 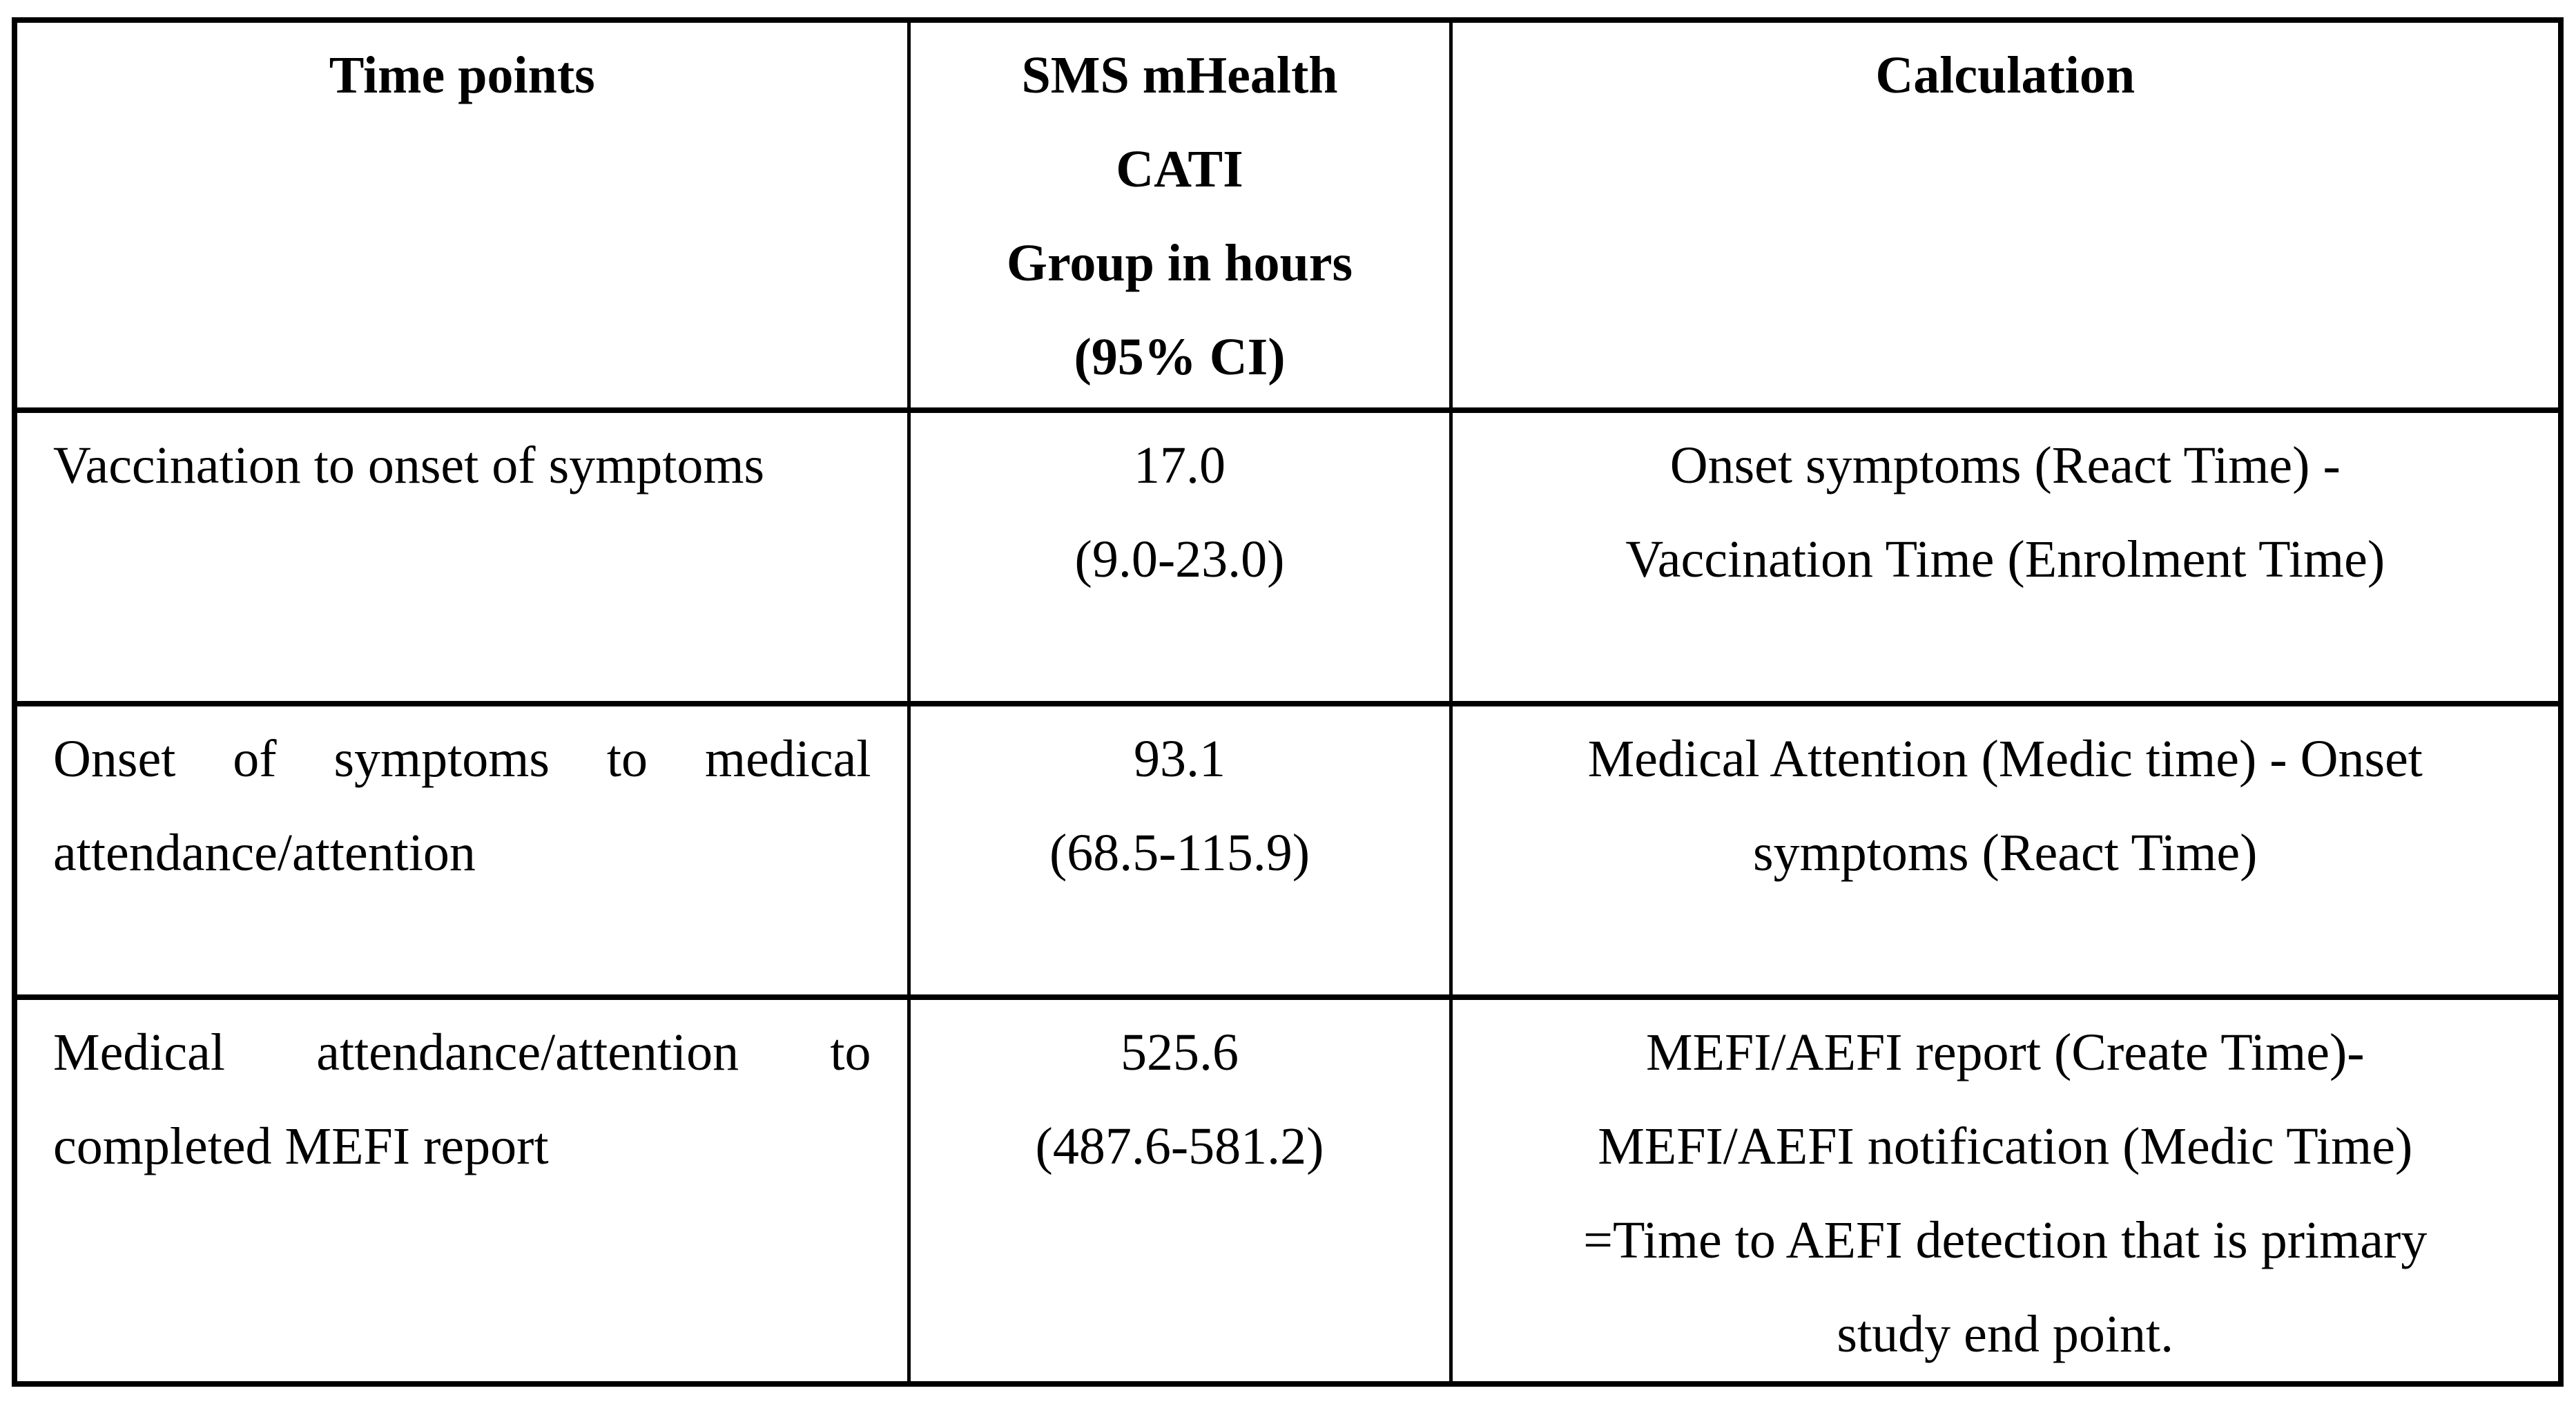 I want to click on time-point-text: Medical attendance/attention to, so click(x=462, y=1052).